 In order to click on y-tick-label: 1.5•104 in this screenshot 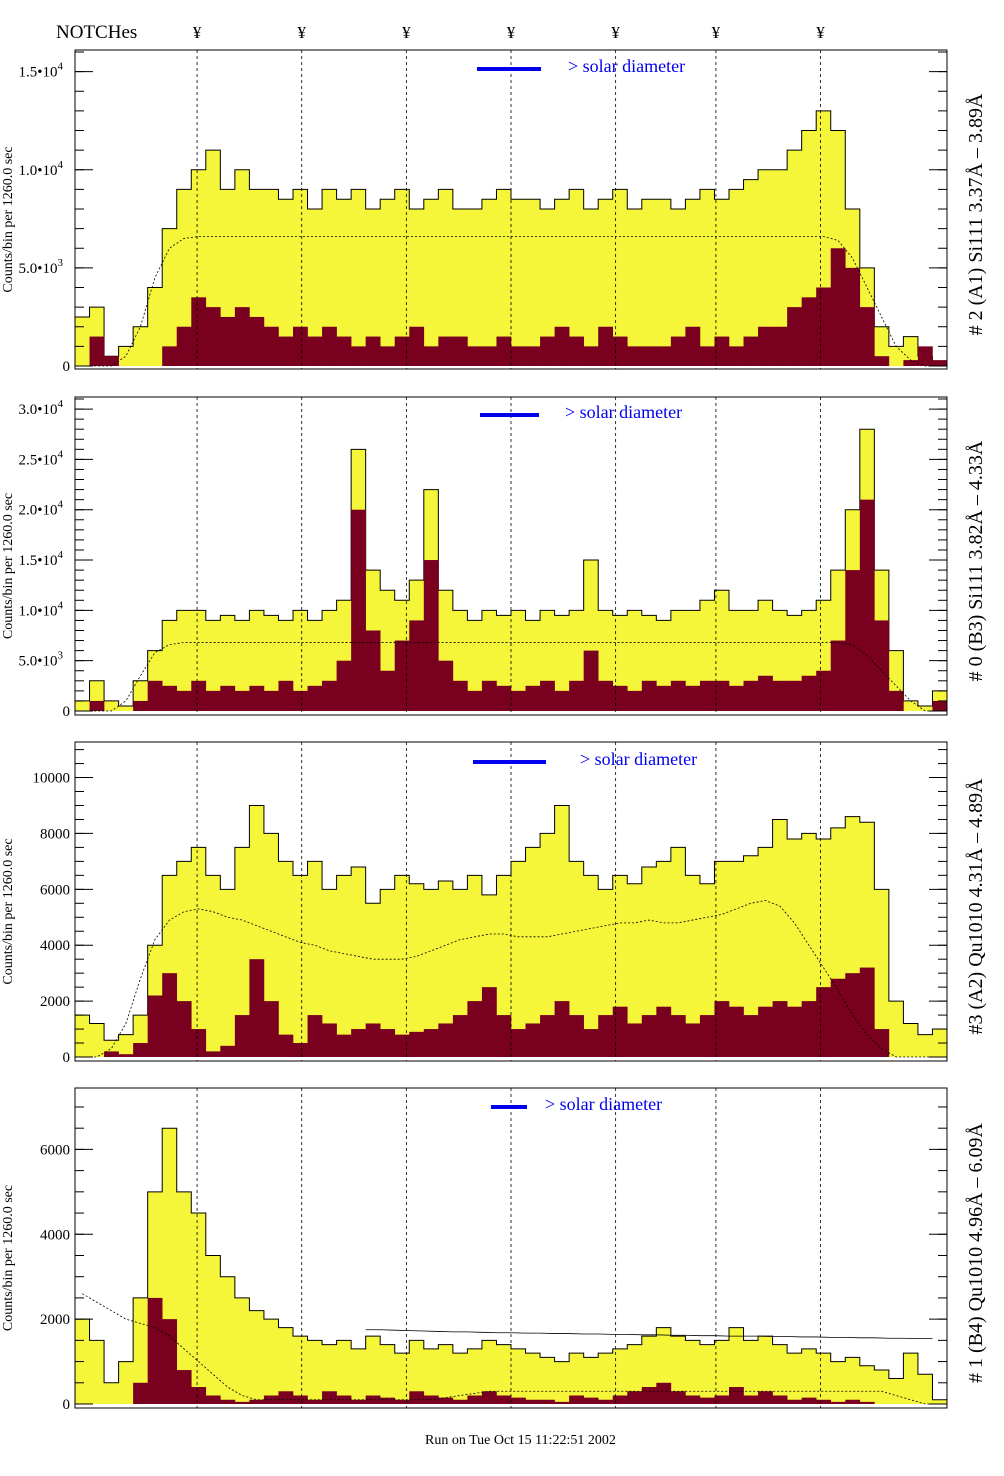, I will do `click(40, 559)`.